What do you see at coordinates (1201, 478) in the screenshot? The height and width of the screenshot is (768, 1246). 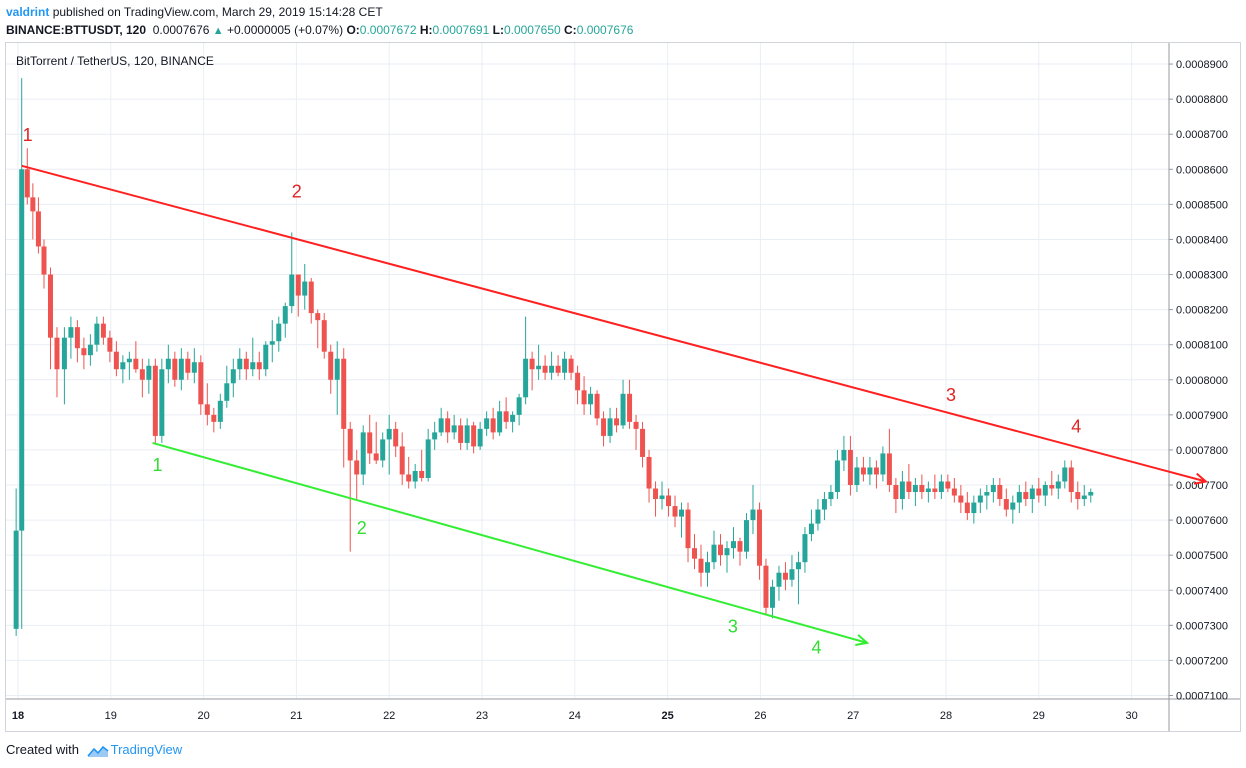 I see `resistance-arrow-icon` at bounding box center [1201, 478].